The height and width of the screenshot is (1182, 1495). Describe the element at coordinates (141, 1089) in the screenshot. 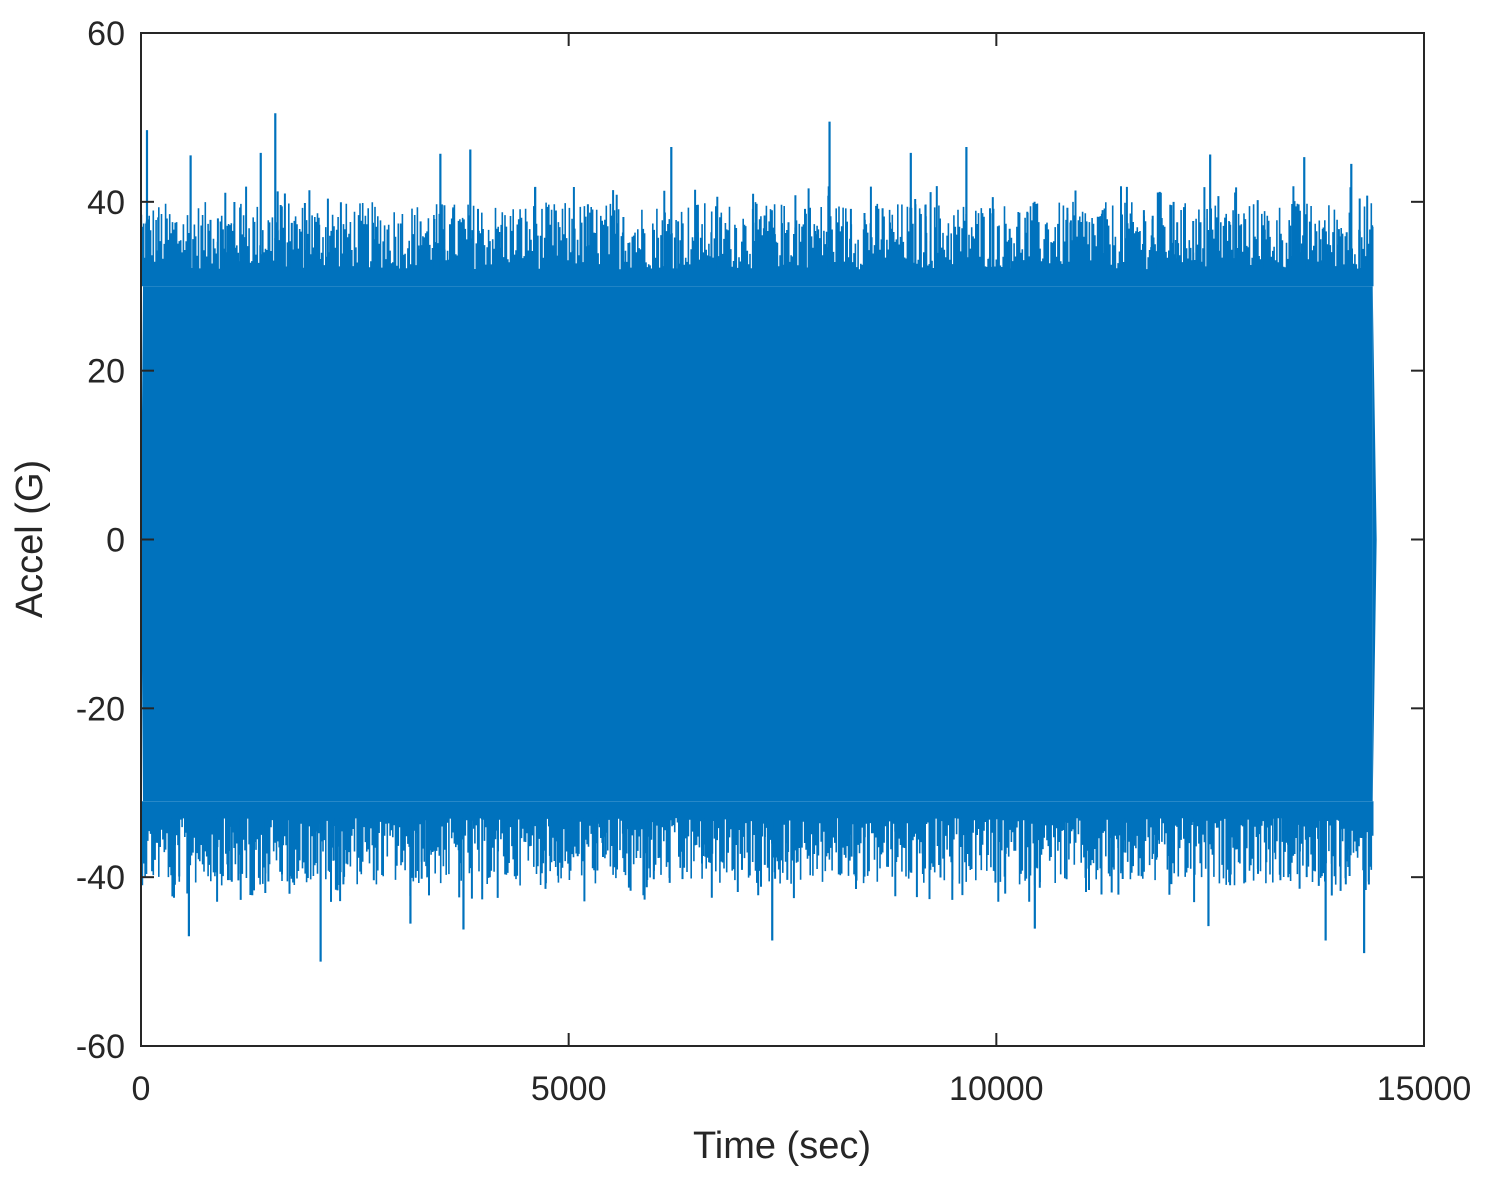

I see `x-tick-label: 0` at that location.